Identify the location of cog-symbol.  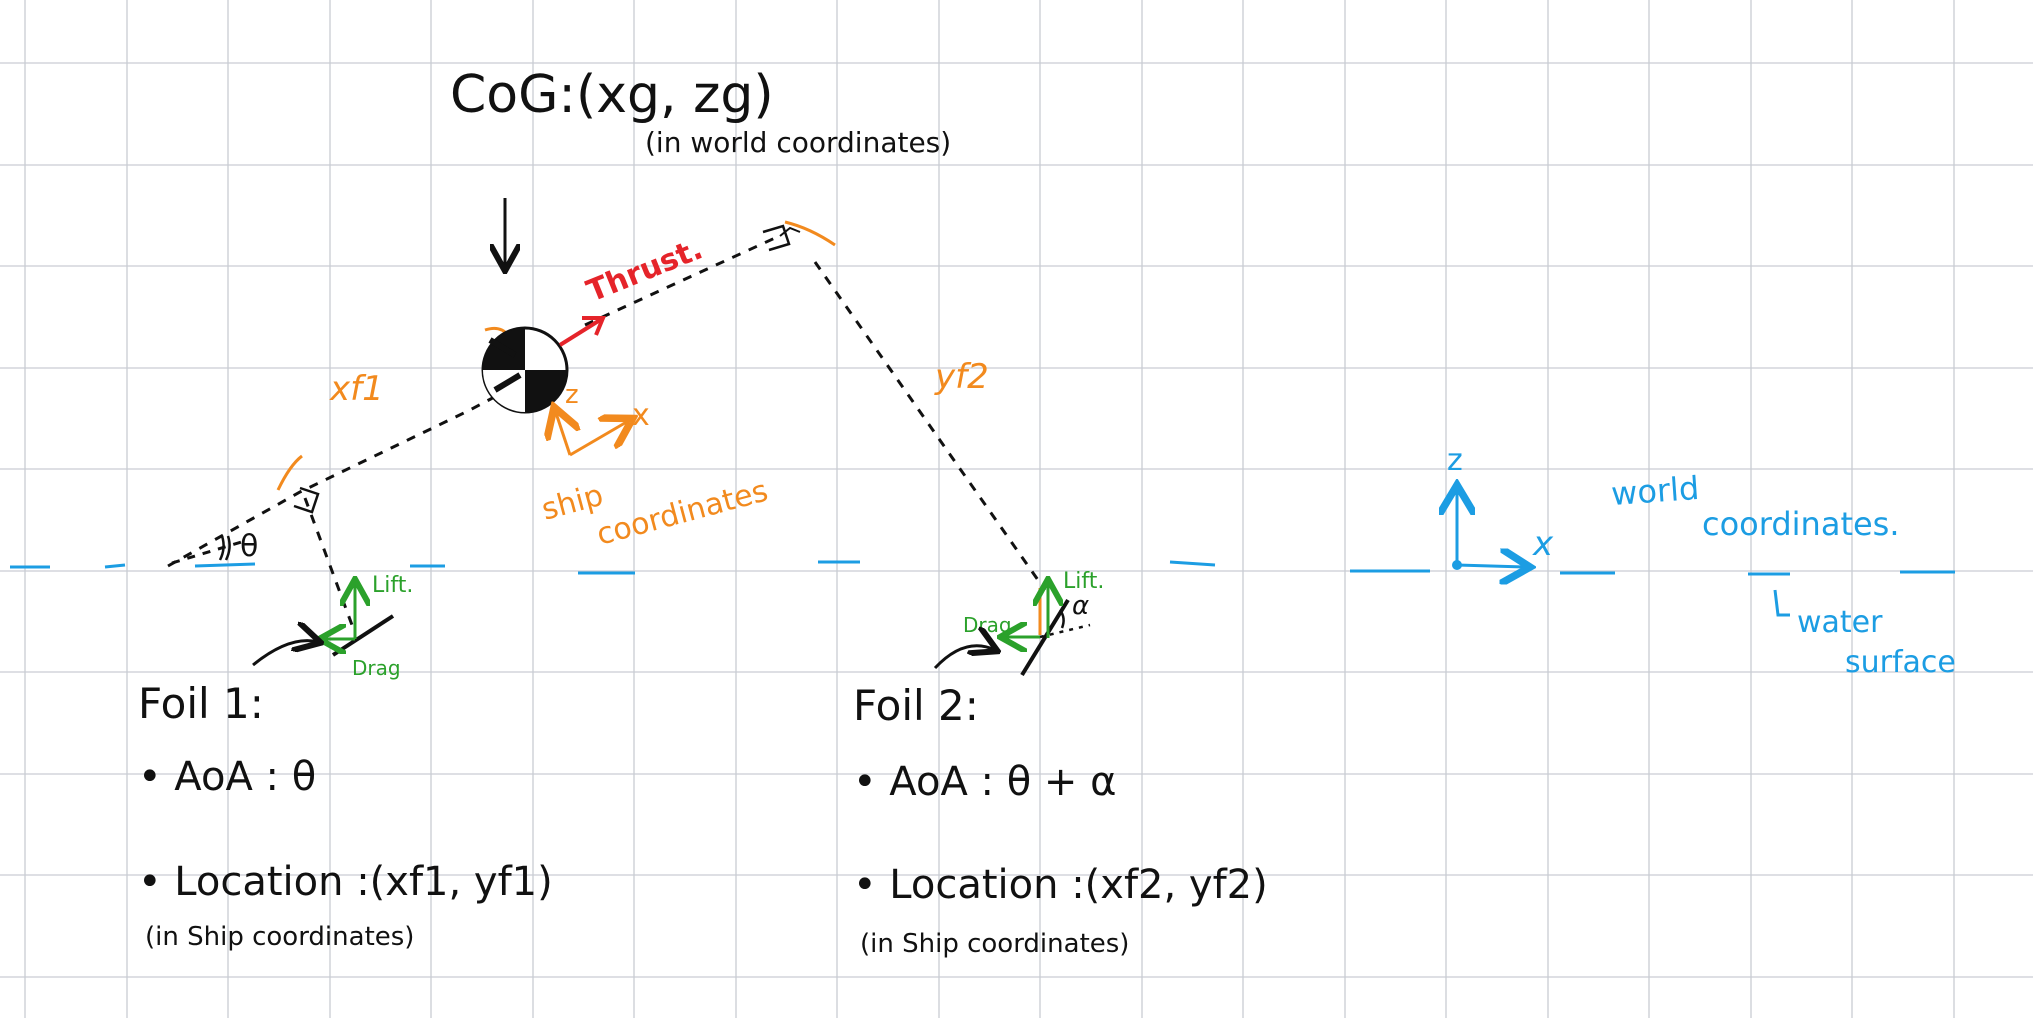
(525, 370).